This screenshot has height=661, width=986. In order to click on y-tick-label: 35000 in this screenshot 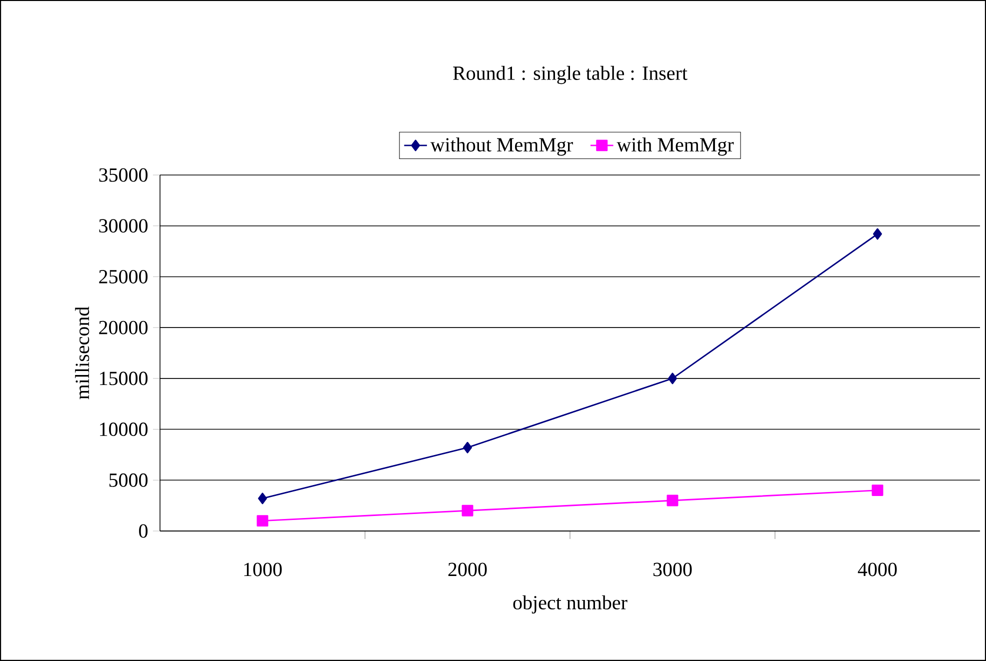, I will do `click(123, 175)`.